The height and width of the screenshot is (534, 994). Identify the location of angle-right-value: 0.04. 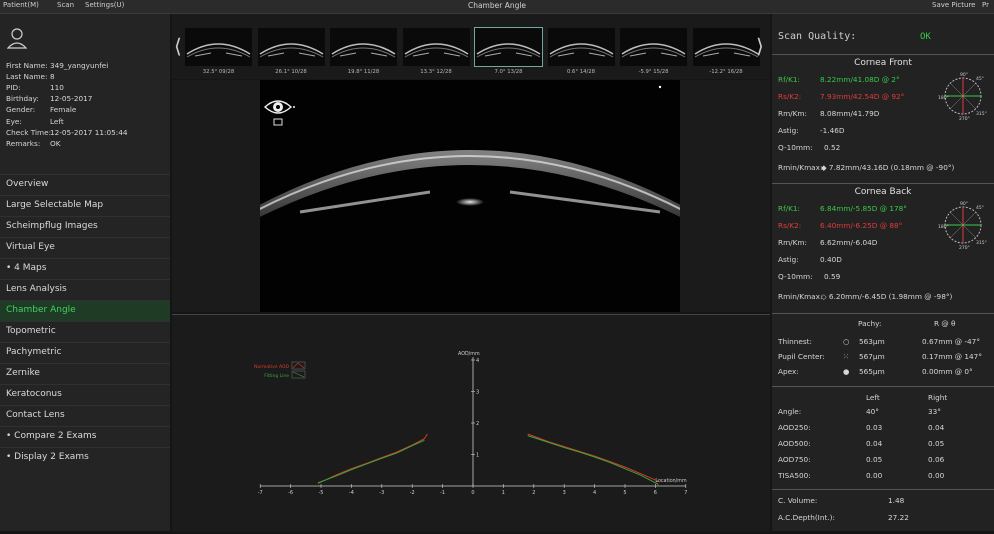
(936, 427).